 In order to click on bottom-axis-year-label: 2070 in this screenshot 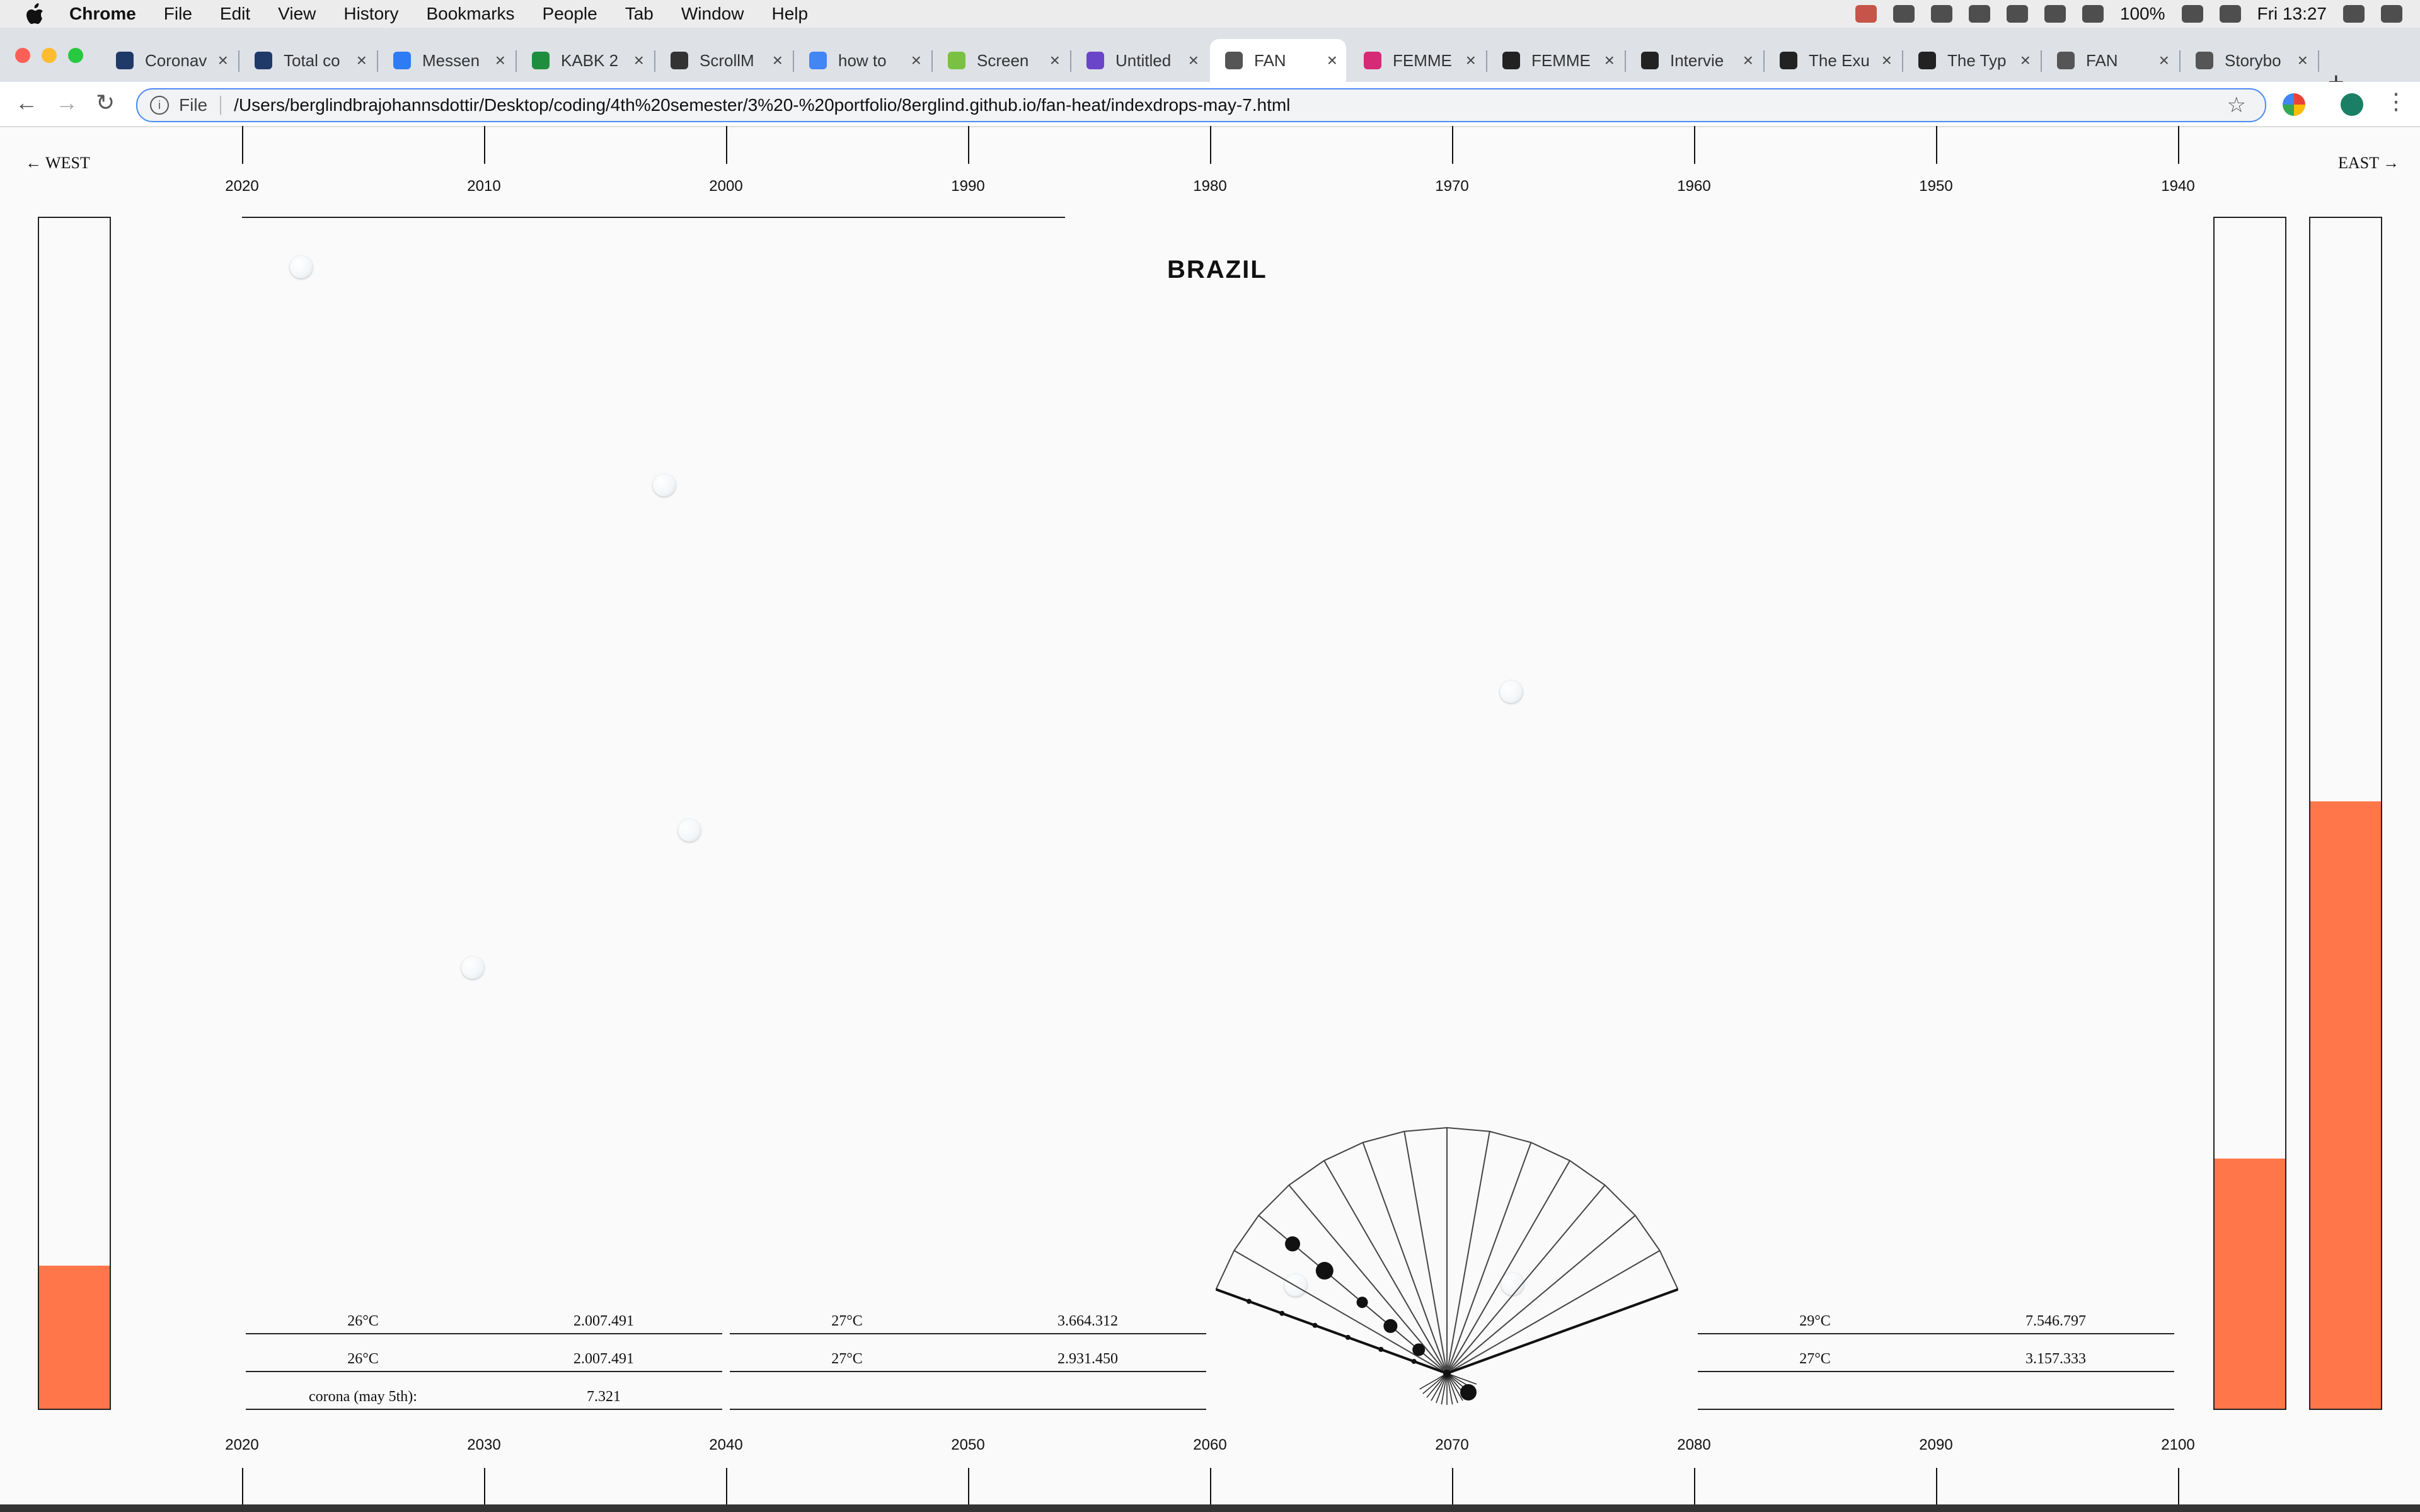, I will do `click(1452, 1444)`.